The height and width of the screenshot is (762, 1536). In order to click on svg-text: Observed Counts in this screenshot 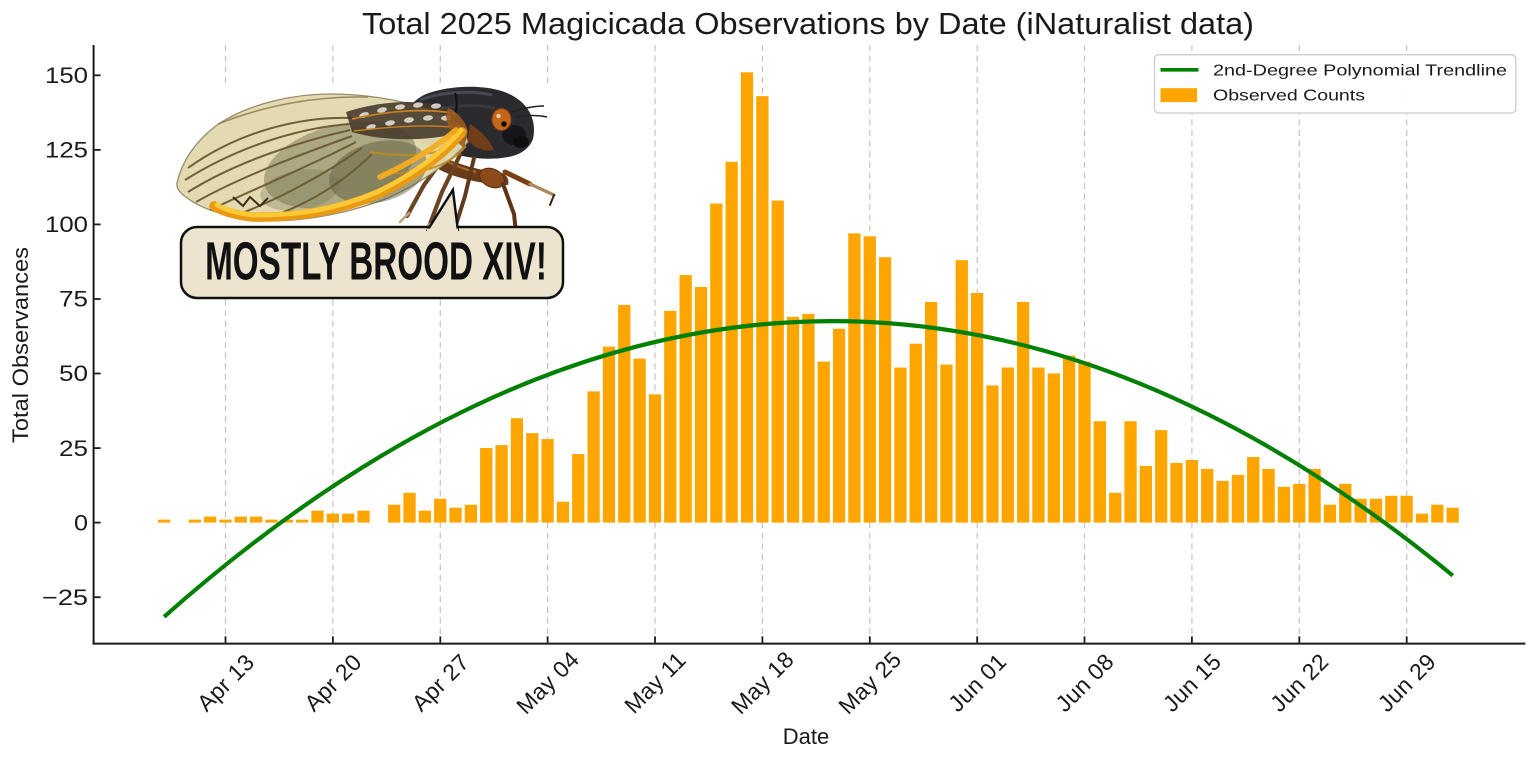, I will do `click(1289, 96)`.